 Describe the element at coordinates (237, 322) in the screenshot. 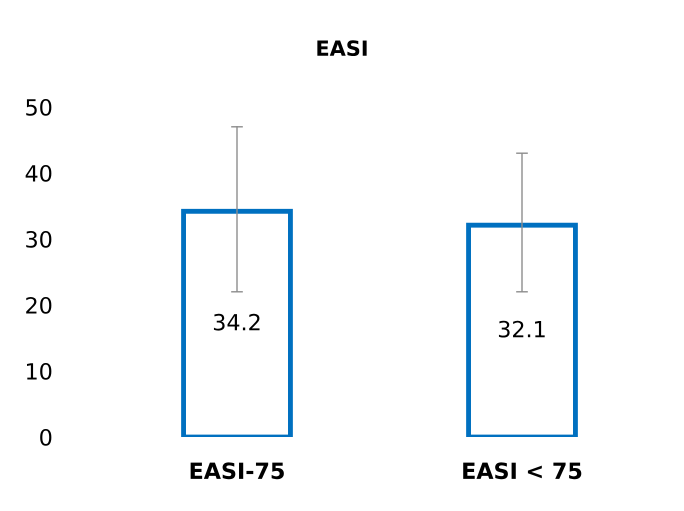

I see `data-label: 34.2` at that location.